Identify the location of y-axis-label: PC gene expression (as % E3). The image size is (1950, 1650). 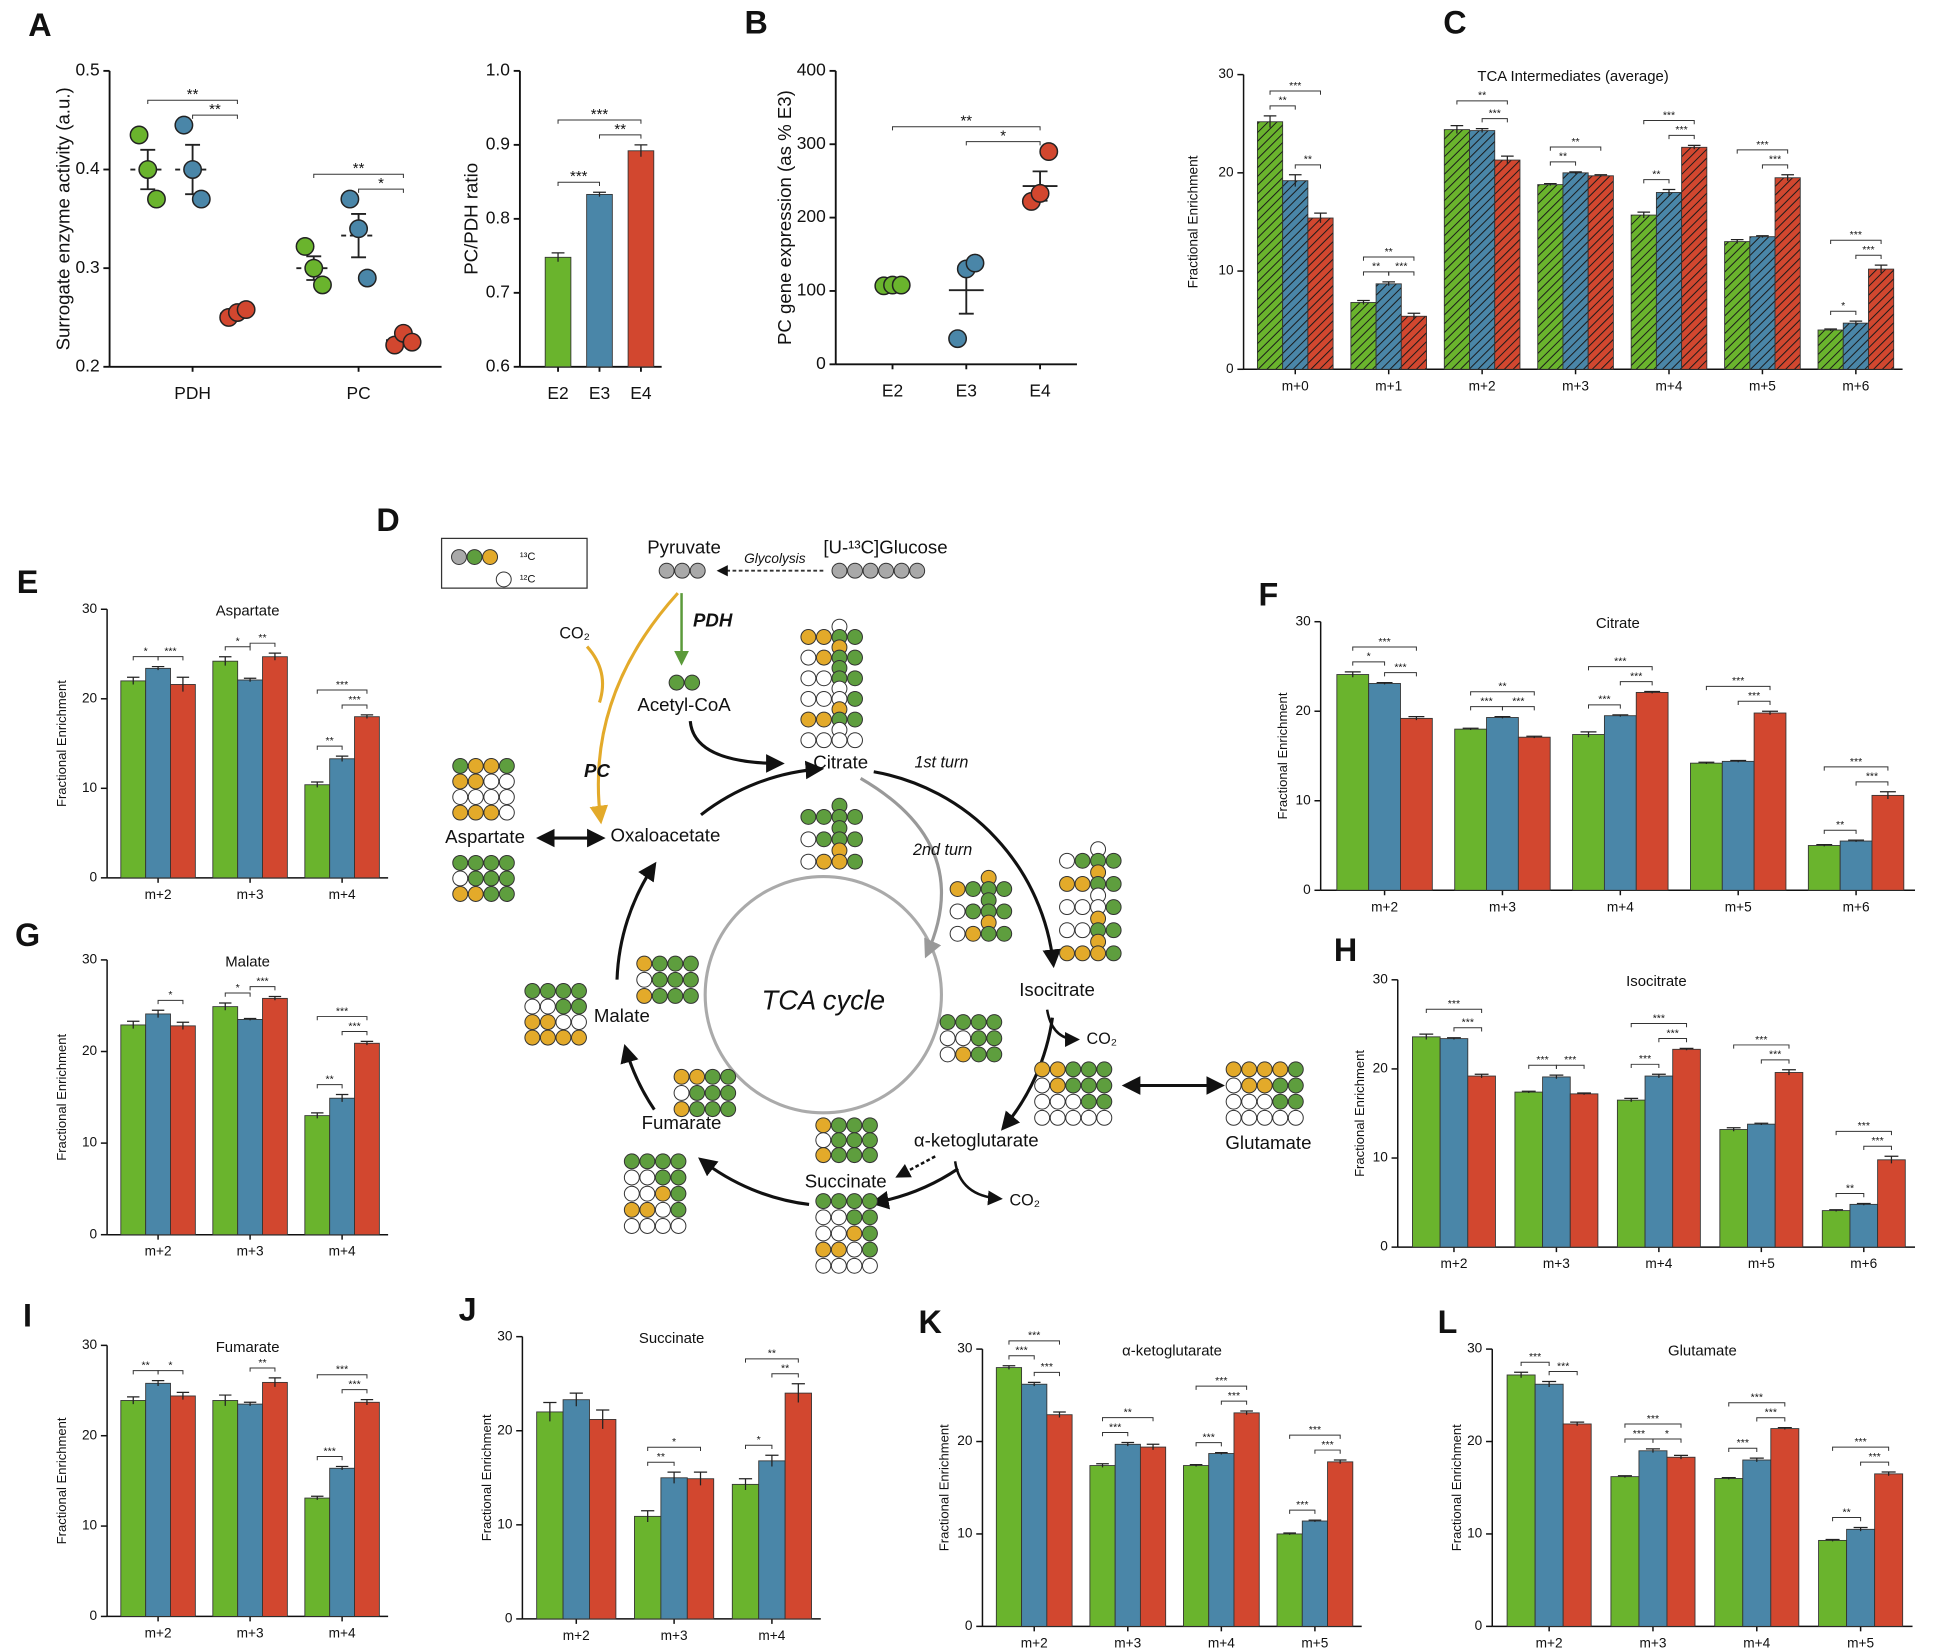
(784, 217).